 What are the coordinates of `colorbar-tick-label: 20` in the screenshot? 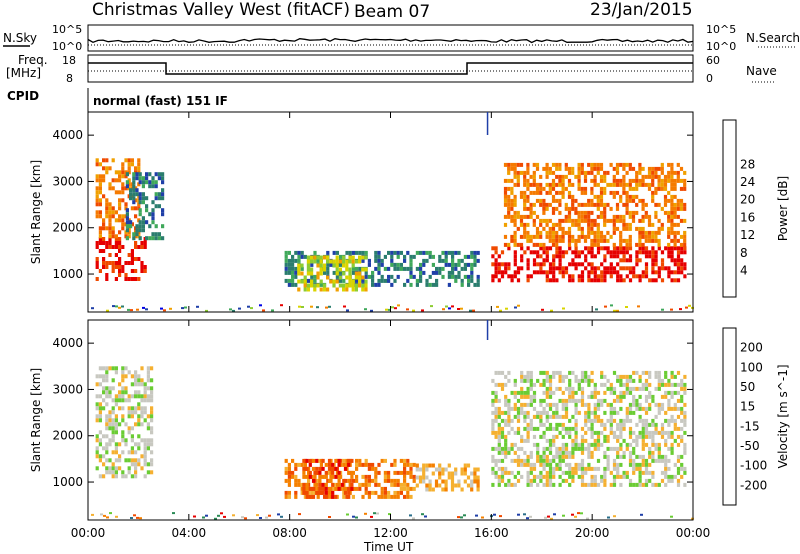 It's located at (747, 200).